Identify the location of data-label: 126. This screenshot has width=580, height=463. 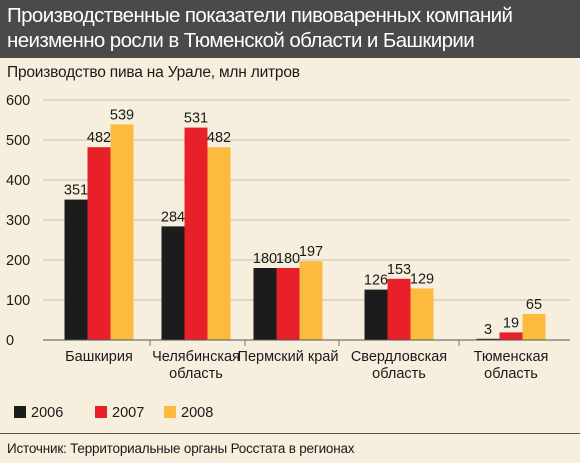
(376, 281).